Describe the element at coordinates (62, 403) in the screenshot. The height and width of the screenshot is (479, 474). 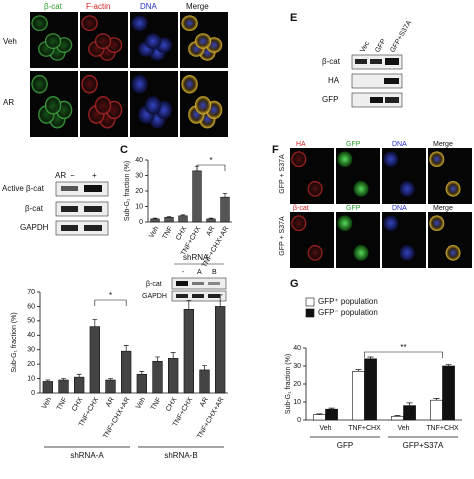
I see `x-tick-label: TNF` at that location.